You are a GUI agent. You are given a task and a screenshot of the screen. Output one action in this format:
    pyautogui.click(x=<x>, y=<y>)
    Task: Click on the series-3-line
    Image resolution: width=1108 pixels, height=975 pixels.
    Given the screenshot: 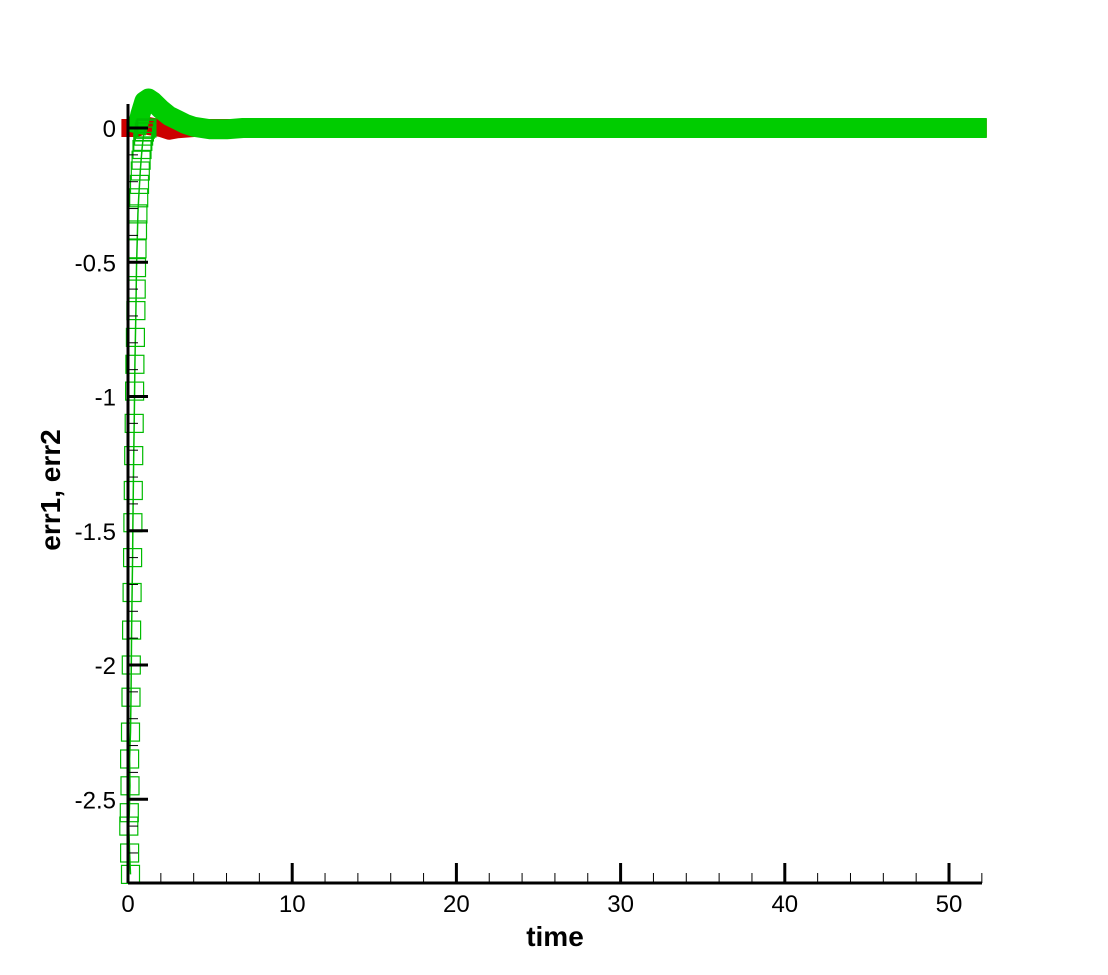 What is the action you would take?
    pyautogui.click(x=137, y=501)
    